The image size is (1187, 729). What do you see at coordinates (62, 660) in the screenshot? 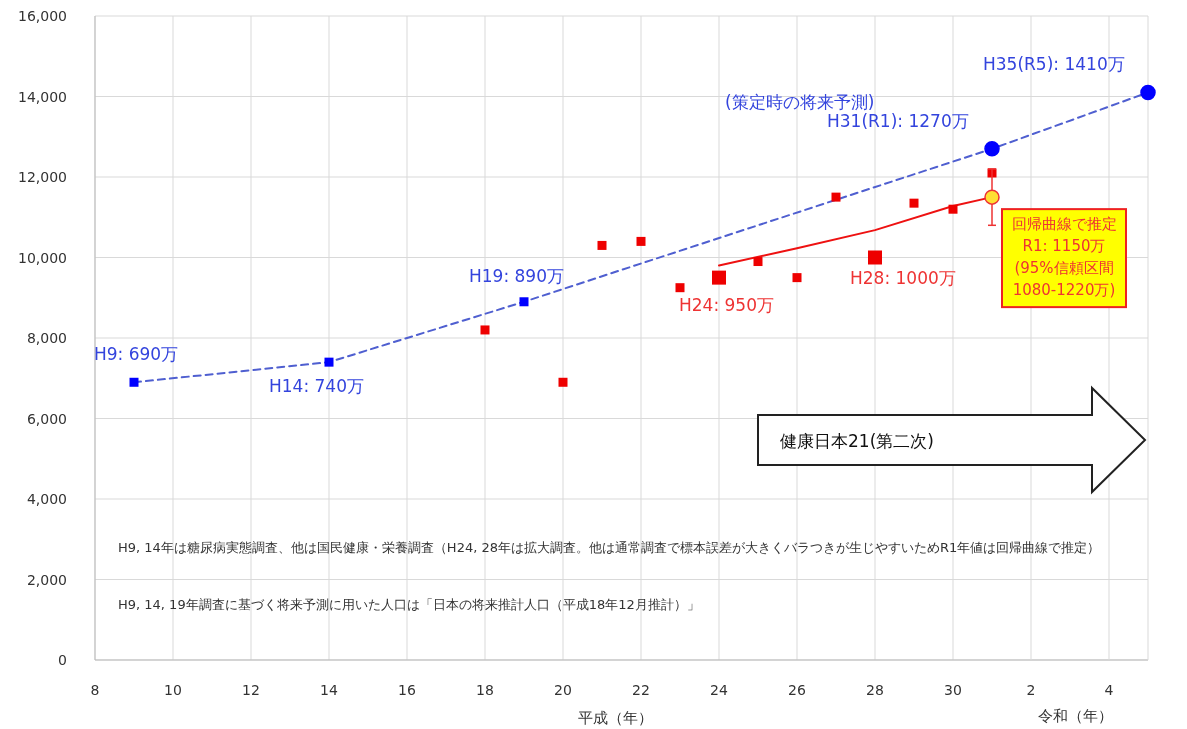
I see `y-tick-label: 0` at bounding box center [62, 660].